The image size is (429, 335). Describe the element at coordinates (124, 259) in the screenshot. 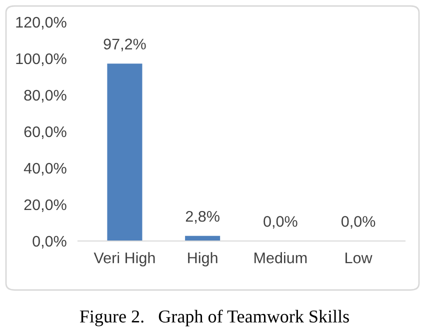

I see `x-tick-label: Veri High` at that location.